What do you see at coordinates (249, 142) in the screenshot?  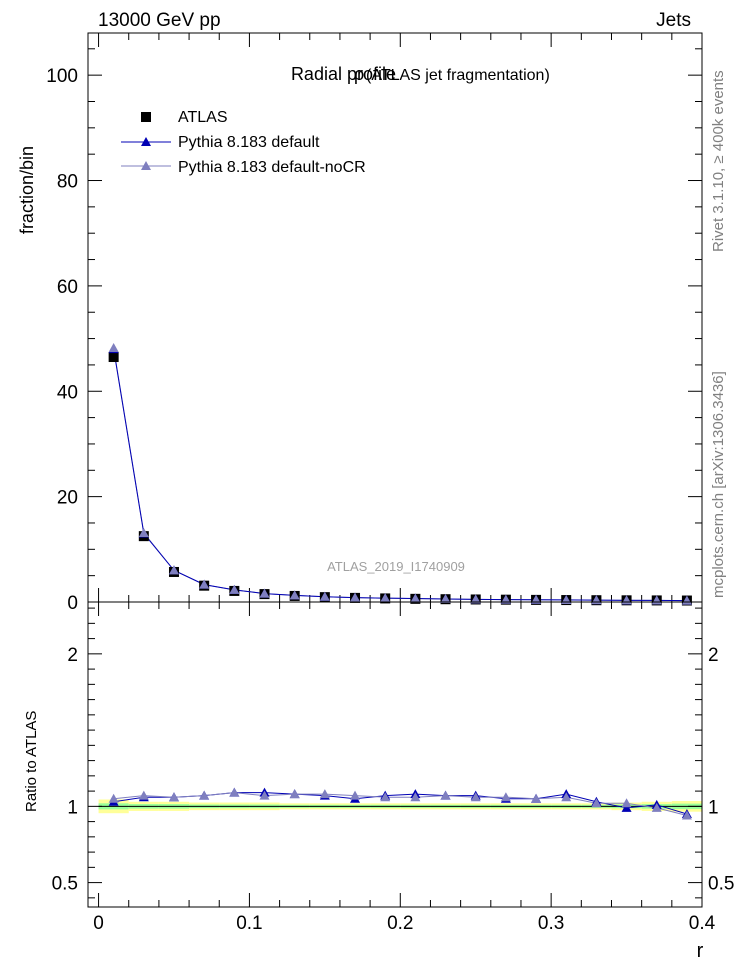 I see `legend-pythia-default-label: Pythia 8.183 default` at bounding box center [249, 142].